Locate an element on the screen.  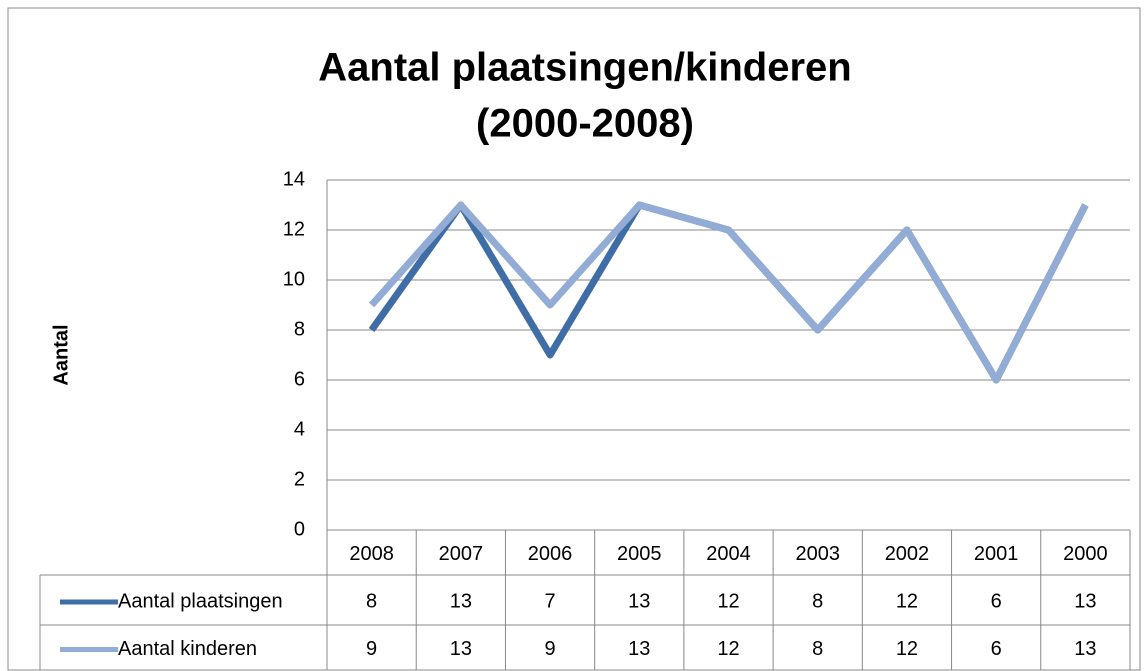
x-tick-label: 2001 is located at coordinates (996, 554).